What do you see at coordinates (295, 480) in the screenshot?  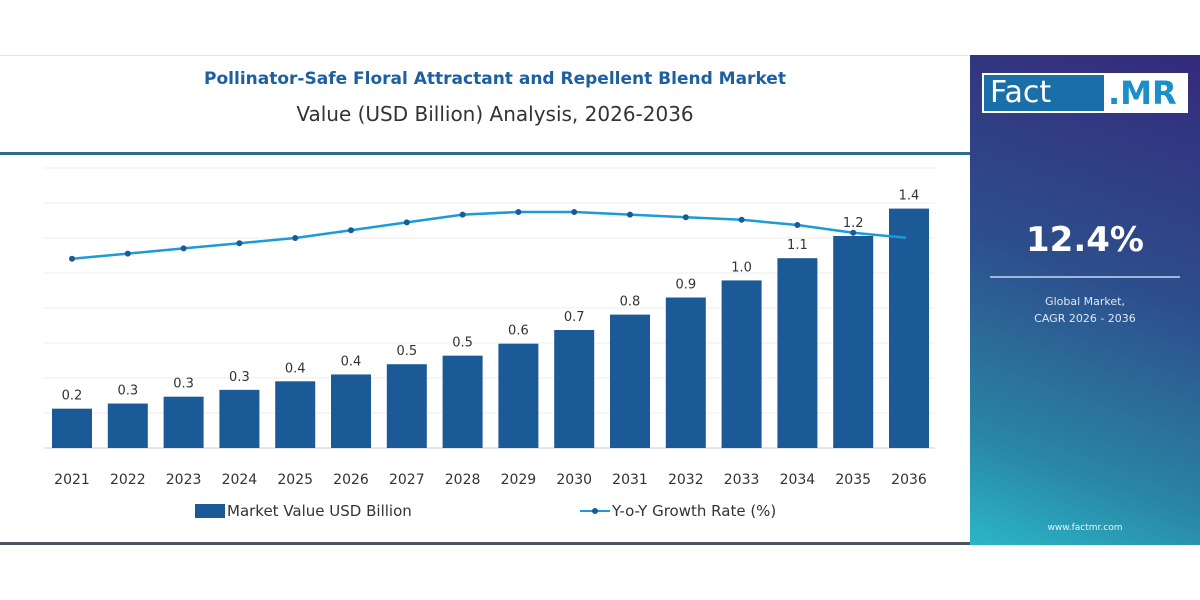 I see `x-tick-label: 2025` at bounding box center [295, 480].